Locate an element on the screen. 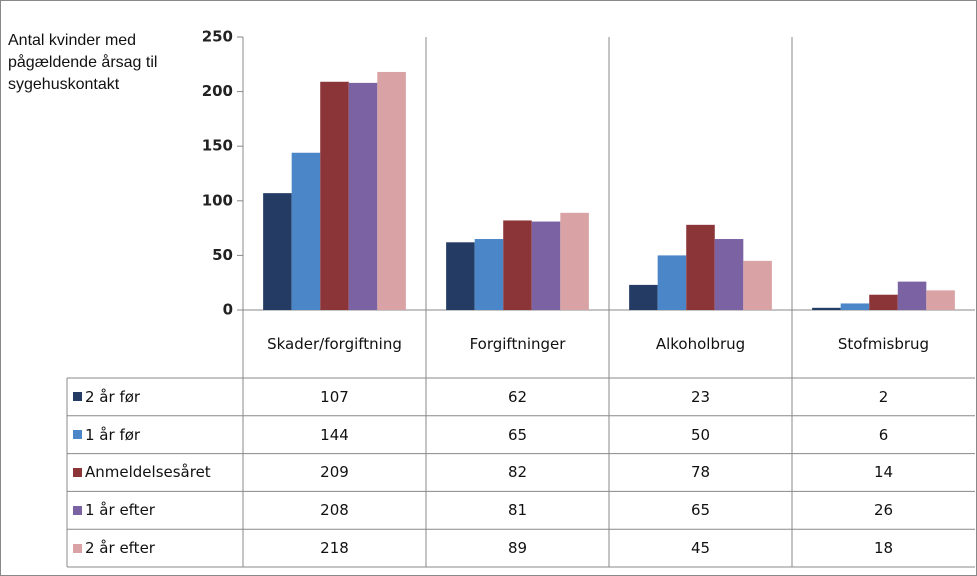  y-tick-label: 150 is located at coordinates (217, 146).